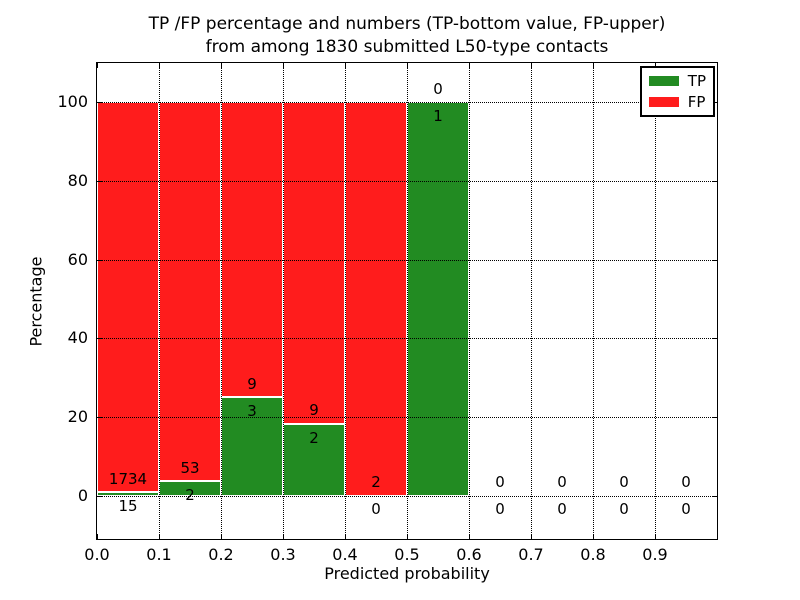 The width and height of the screenshot is (800, 600). What do you see at coordinates (531, 554) in the screenshot?
I see `x-tick-label: 0.7` at bounding box center [531, 554].